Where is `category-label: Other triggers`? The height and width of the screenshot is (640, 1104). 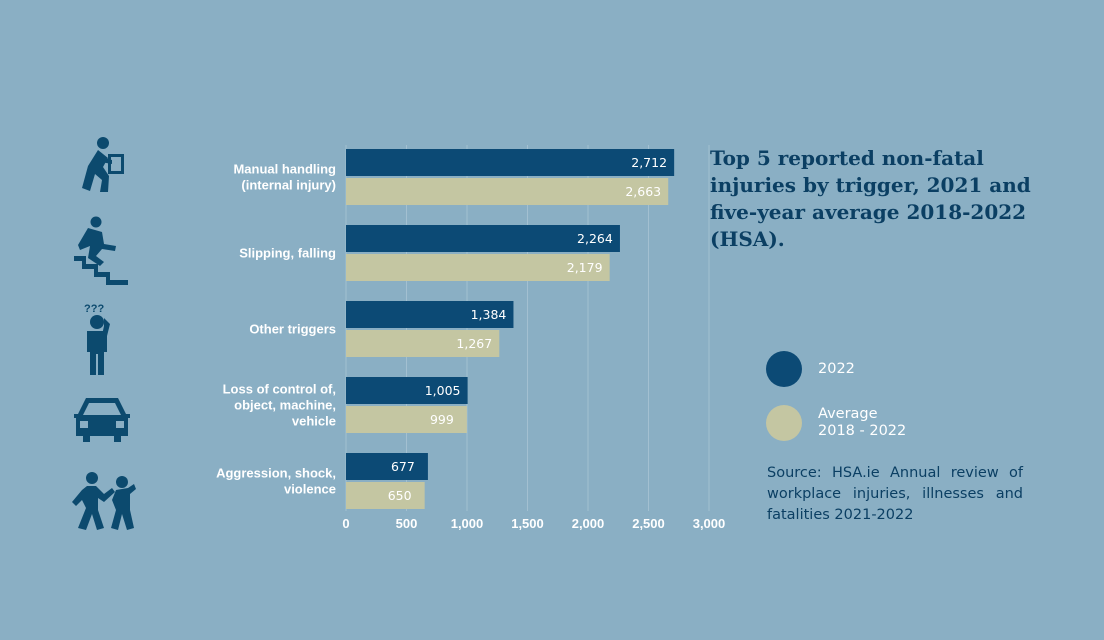 category-label: Other triggers is located at coordinates (292, 329).